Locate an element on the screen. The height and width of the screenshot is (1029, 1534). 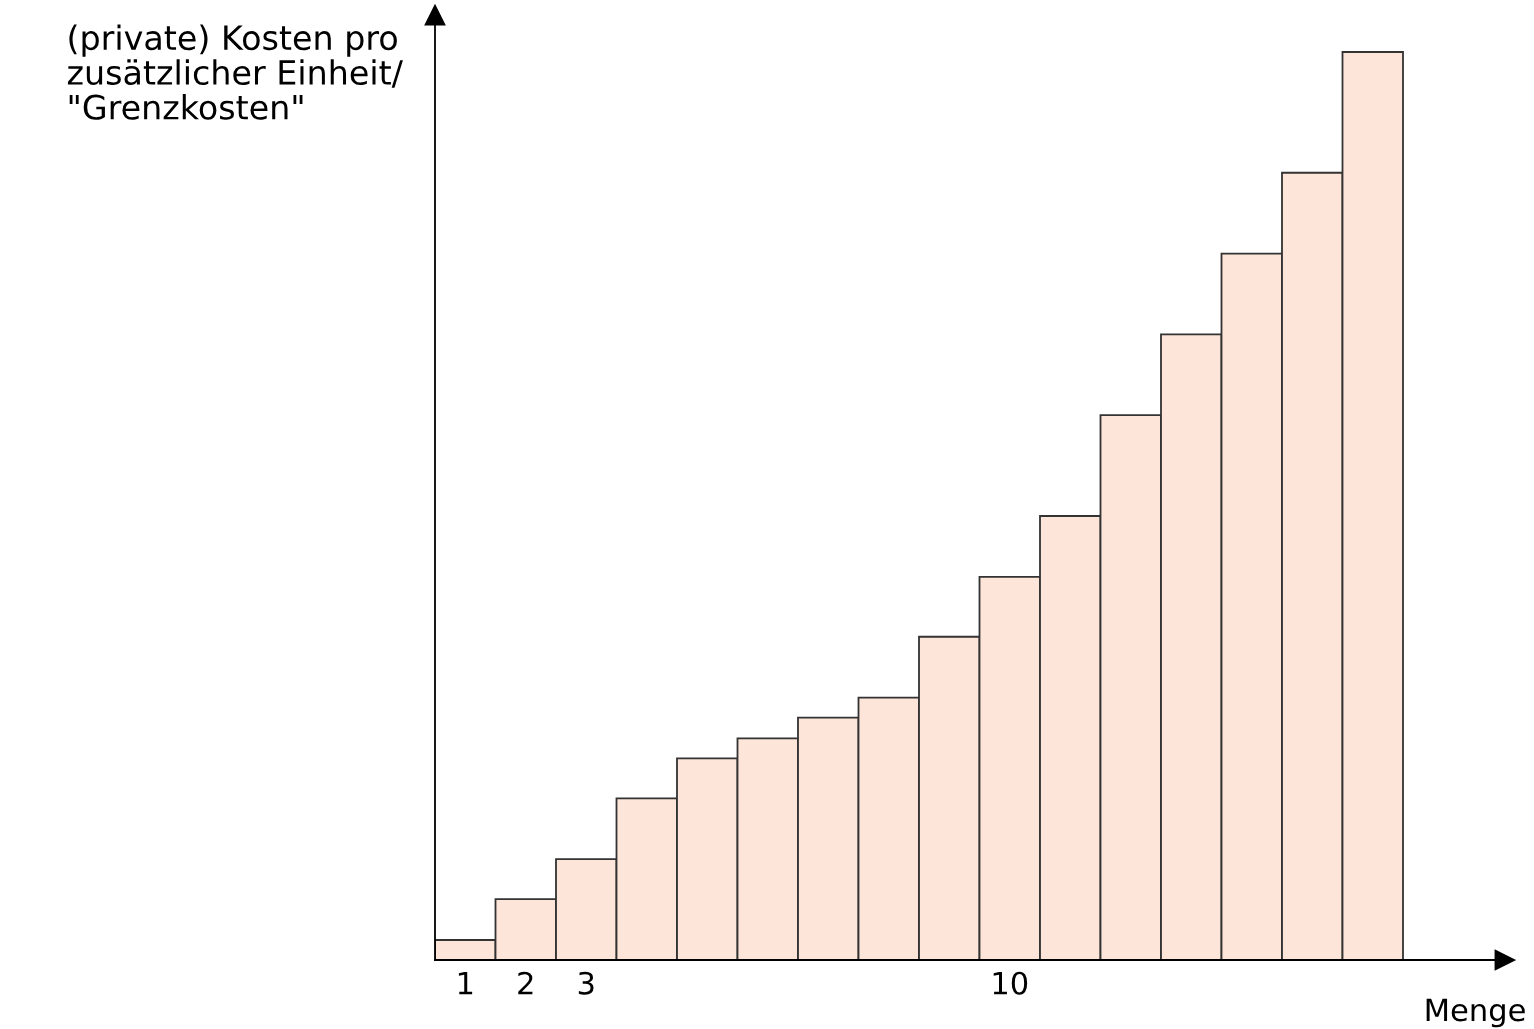
x-tick-label: 1 is located at coordinates (465, 983).